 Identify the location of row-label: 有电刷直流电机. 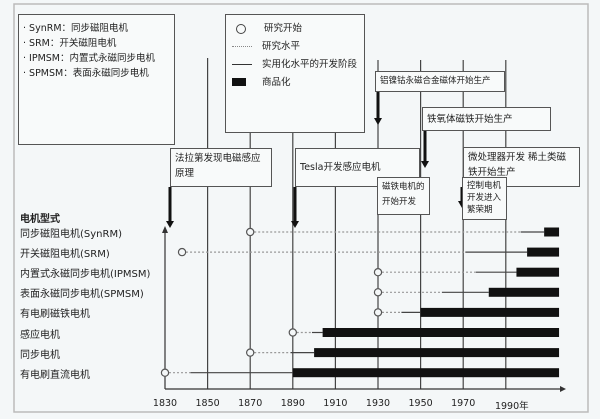
(55, 375).